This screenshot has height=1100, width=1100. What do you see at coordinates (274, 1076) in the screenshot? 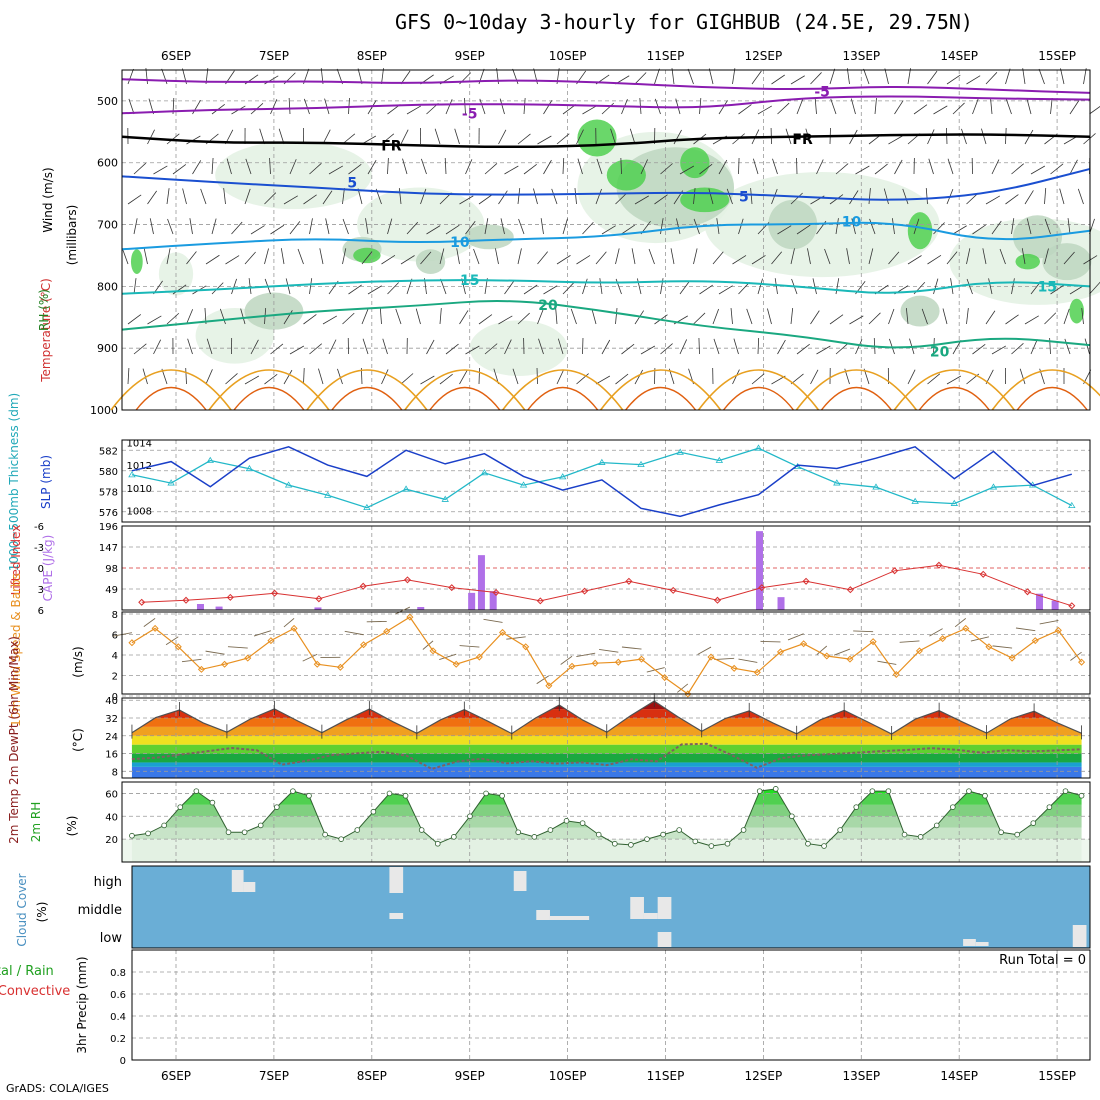
I see `date-label-bottom-1: 7SEP` at bounding box center [274, 1076].